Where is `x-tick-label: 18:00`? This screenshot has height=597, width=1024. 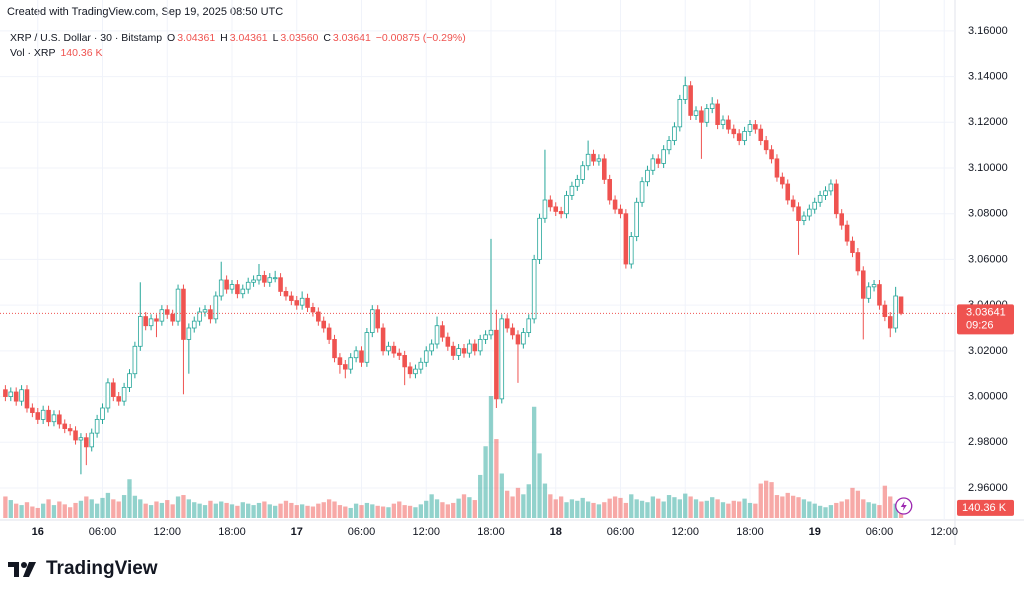 x-tick-label: 18:00 is located at coordinates (232, 532).